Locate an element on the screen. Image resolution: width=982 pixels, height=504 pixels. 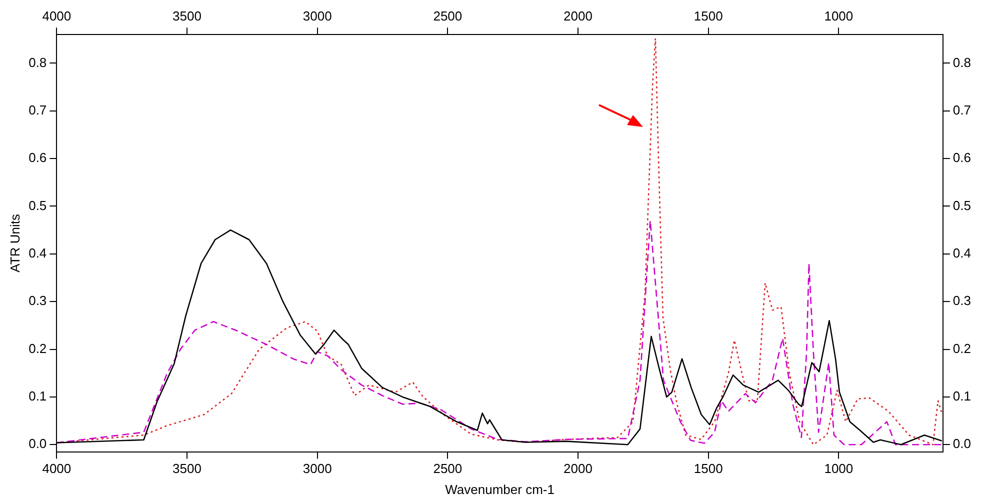
y-tick-label: 0.0 is located at coordinates (37, 444).